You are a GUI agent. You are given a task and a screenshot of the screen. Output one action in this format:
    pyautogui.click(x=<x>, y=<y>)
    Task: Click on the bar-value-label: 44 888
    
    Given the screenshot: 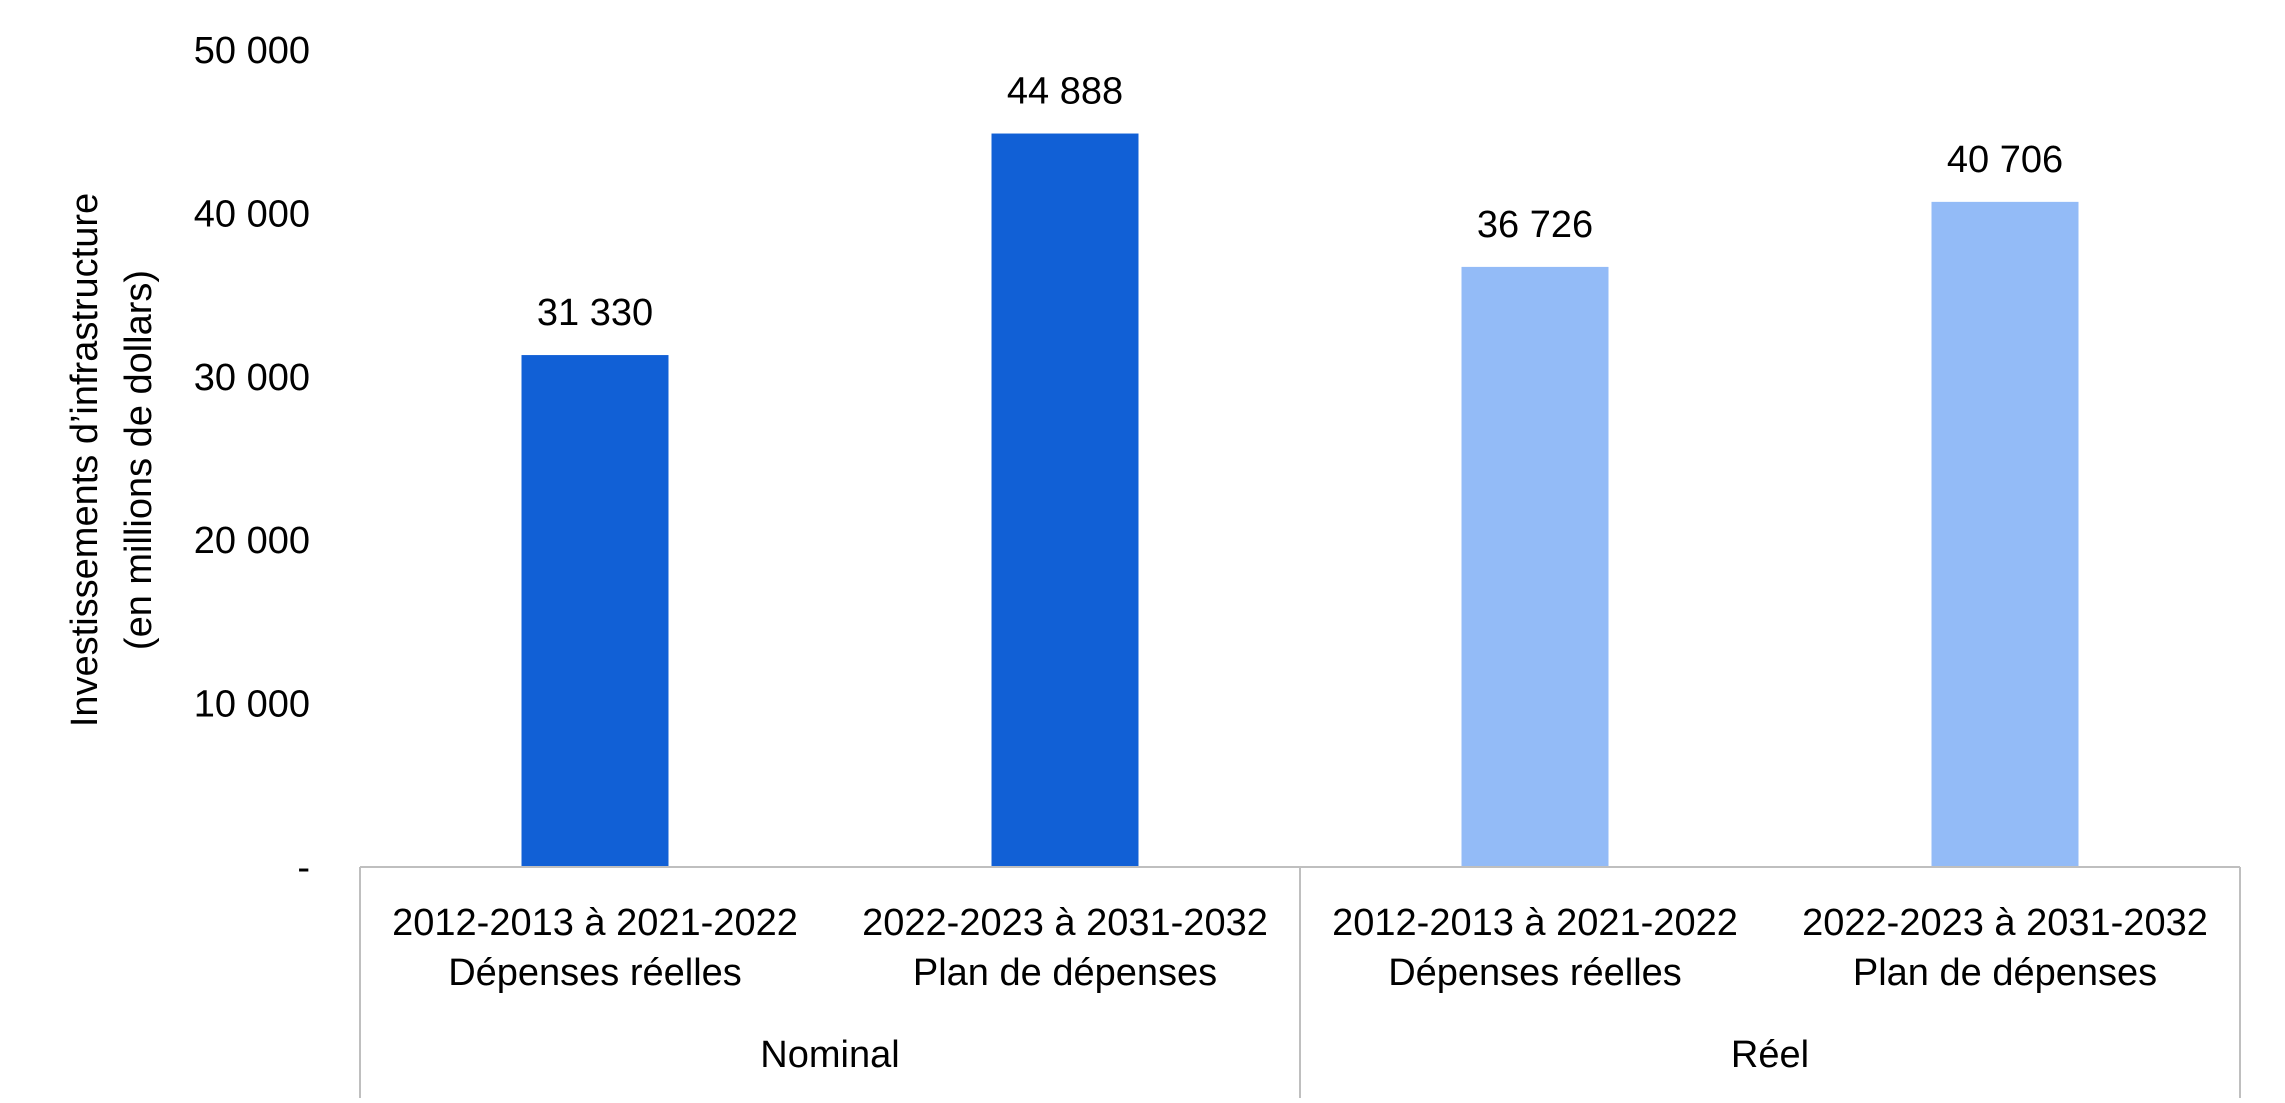 What is the action you would take?
    pyautogui.click(x=1065, y=92)
    